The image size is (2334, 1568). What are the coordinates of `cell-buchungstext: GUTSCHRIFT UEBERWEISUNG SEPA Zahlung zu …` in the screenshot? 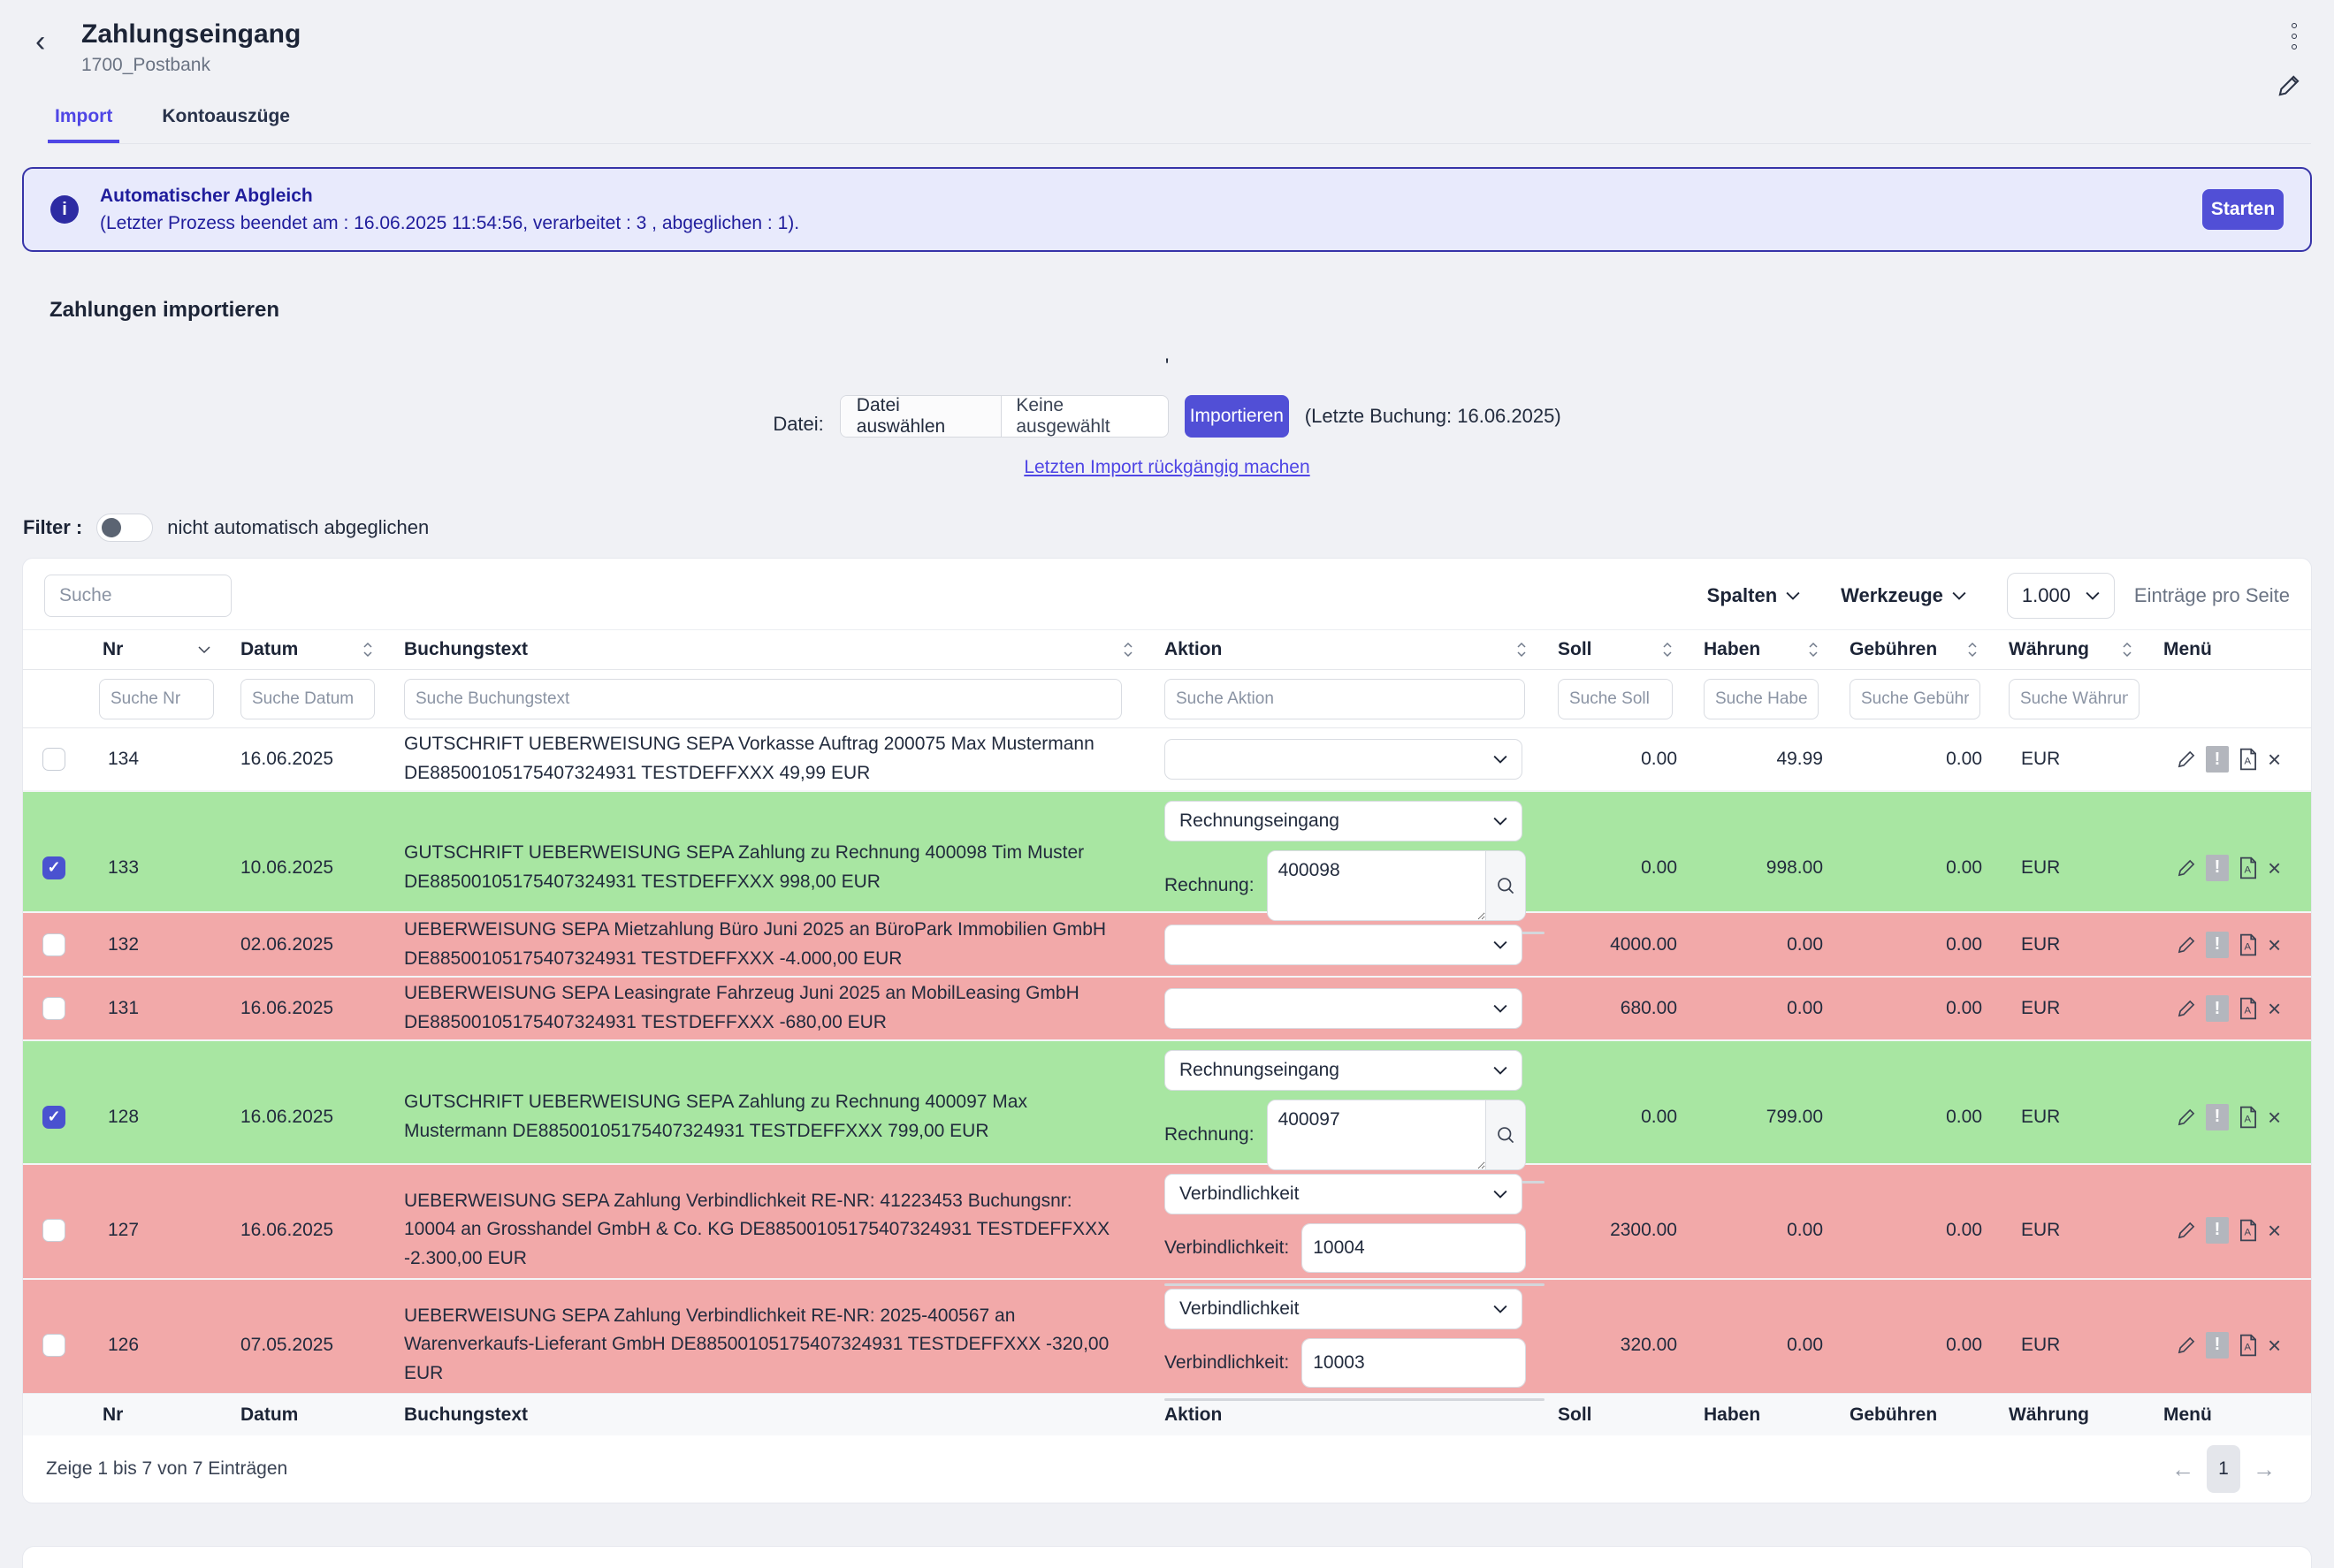 It's located at (715, 1116).